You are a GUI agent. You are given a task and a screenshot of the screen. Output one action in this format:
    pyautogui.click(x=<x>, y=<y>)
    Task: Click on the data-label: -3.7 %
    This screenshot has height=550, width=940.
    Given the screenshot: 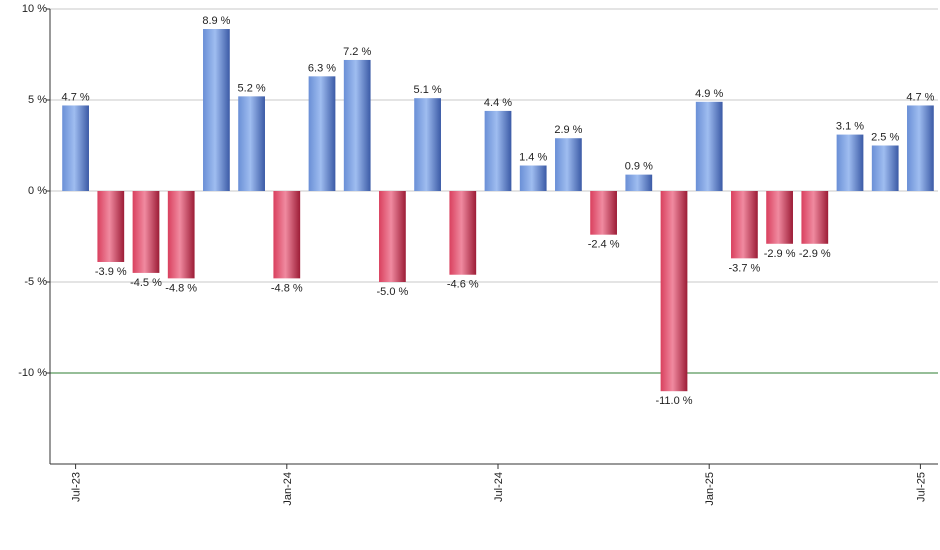 What is the action you would take?
    pyautogui.click(x=745, y=268)
    